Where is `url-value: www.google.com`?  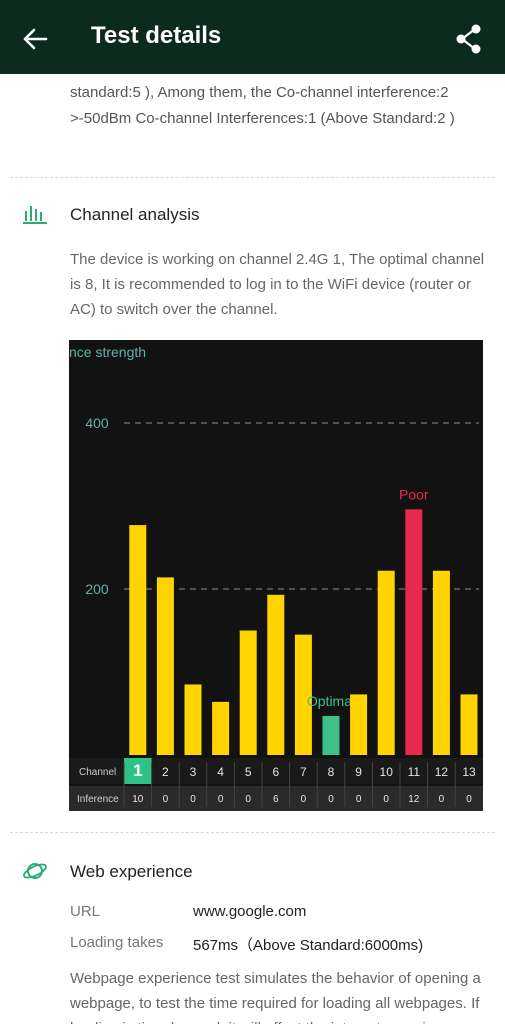
url-value: www.google.com is located at coordinates (250, 911).